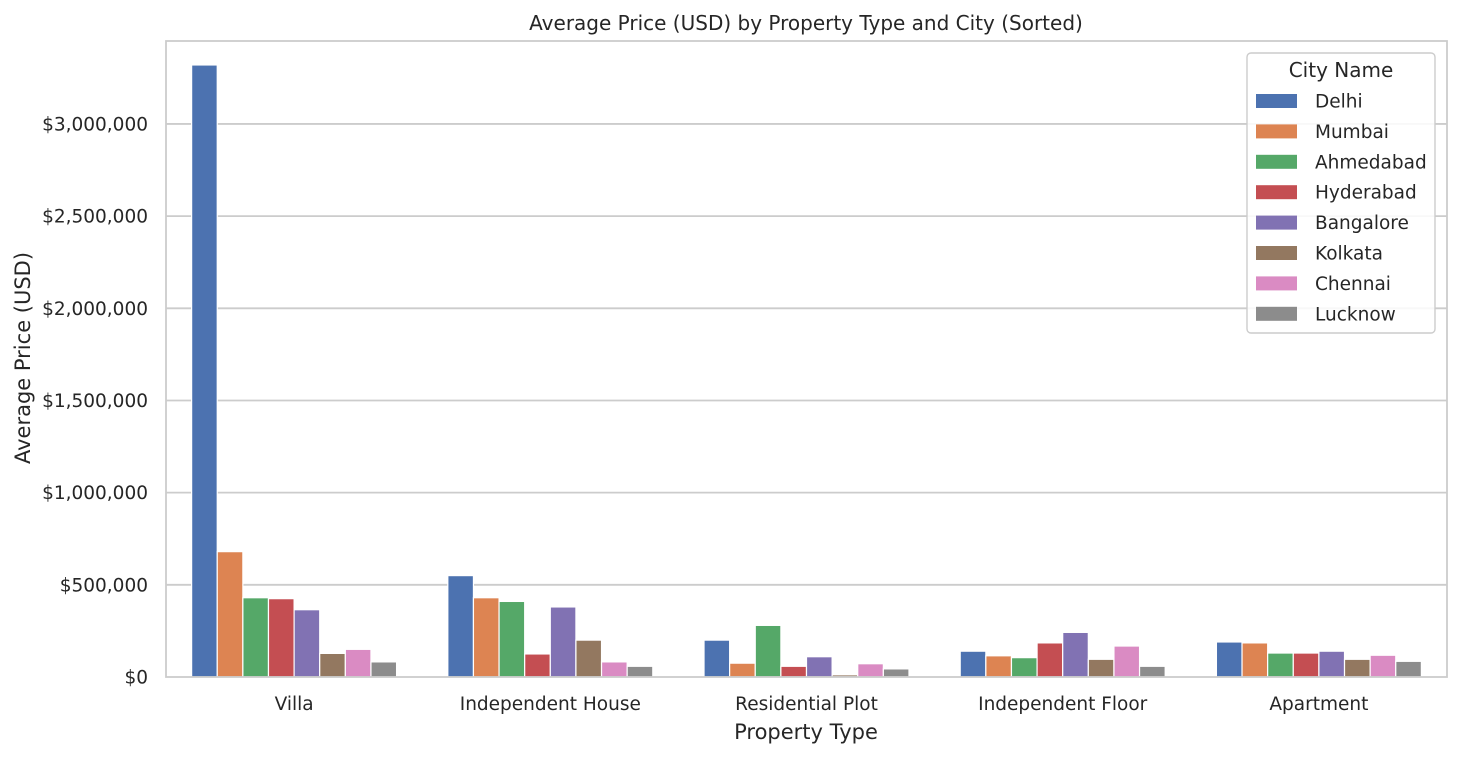  I want to click on x-tick-label: Independent House, so click(550, 704).